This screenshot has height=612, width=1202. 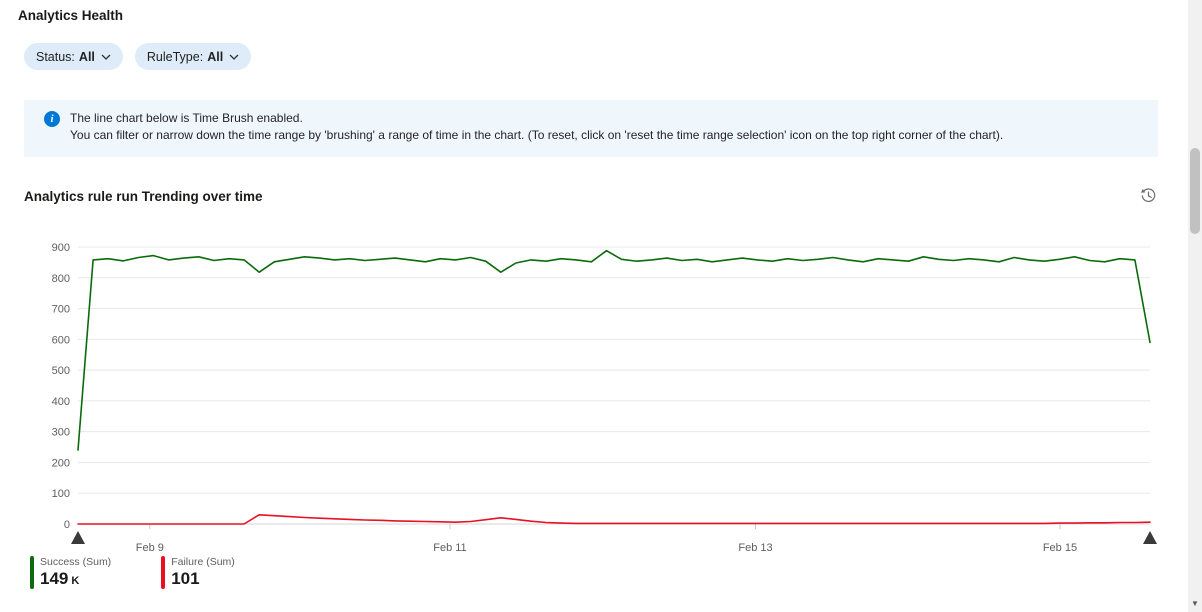 What do you see at coordinates (61, 463) in the screenshot?
I see `svg-text: 200` at bounding box center [61, 463].